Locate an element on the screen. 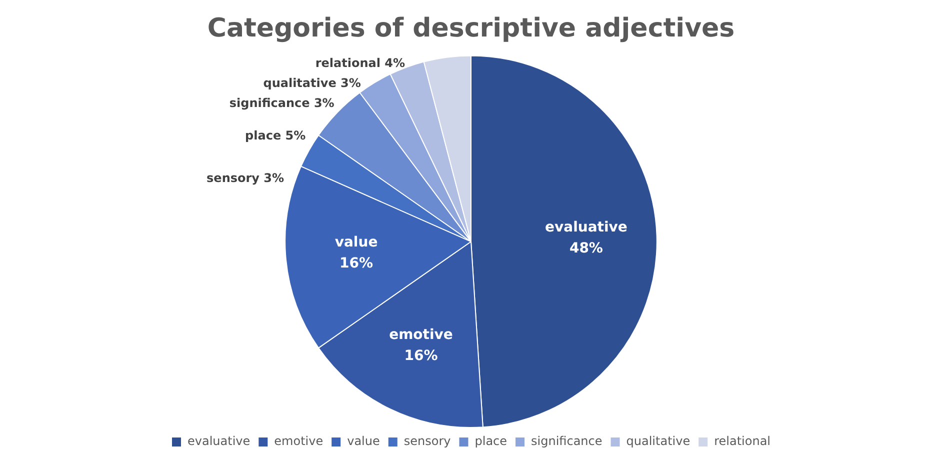 This screenshot has width=942, height=470. slice-label: value is located at coordinates (356, 242).